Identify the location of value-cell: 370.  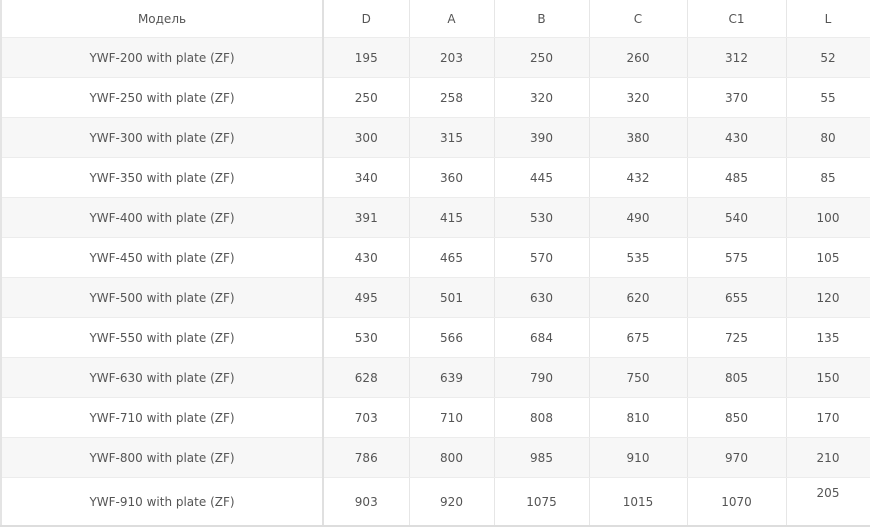
(737, 97).